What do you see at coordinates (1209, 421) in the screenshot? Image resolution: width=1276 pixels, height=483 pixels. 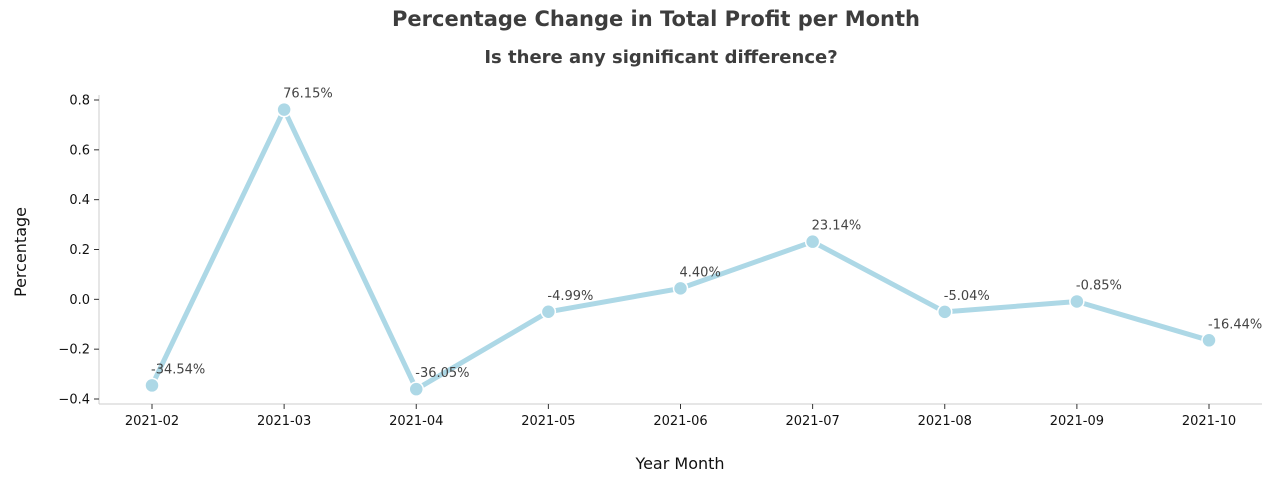 I see `x-tick-label: 2021-10` at bounding box center [1209, 421].